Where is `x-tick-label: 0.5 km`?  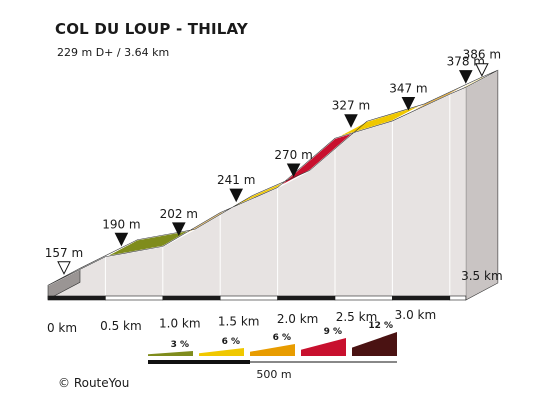
x-tick-label: 0.5 km is located at coordinates (121, 326).